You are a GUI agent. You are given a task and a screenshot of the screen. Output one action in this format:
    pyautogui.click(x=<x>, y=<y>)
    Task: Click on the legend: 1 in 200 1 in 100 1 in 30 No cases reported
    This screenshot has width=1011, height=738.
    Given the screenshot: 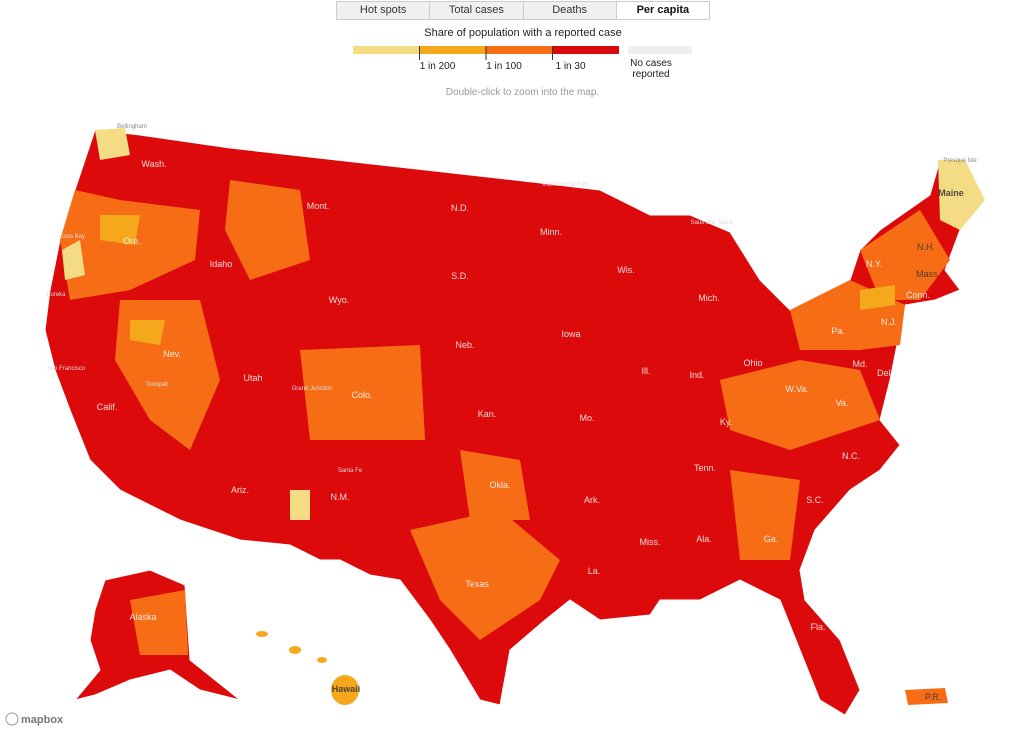 What is the action you would take?
    pyautogui.click(x=522, y=63)
    